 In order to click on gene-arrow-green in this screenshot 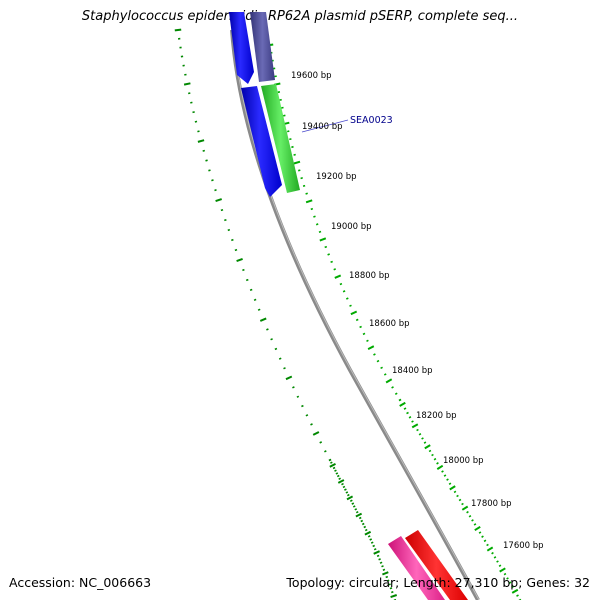, I will do `click(280, 138)`.